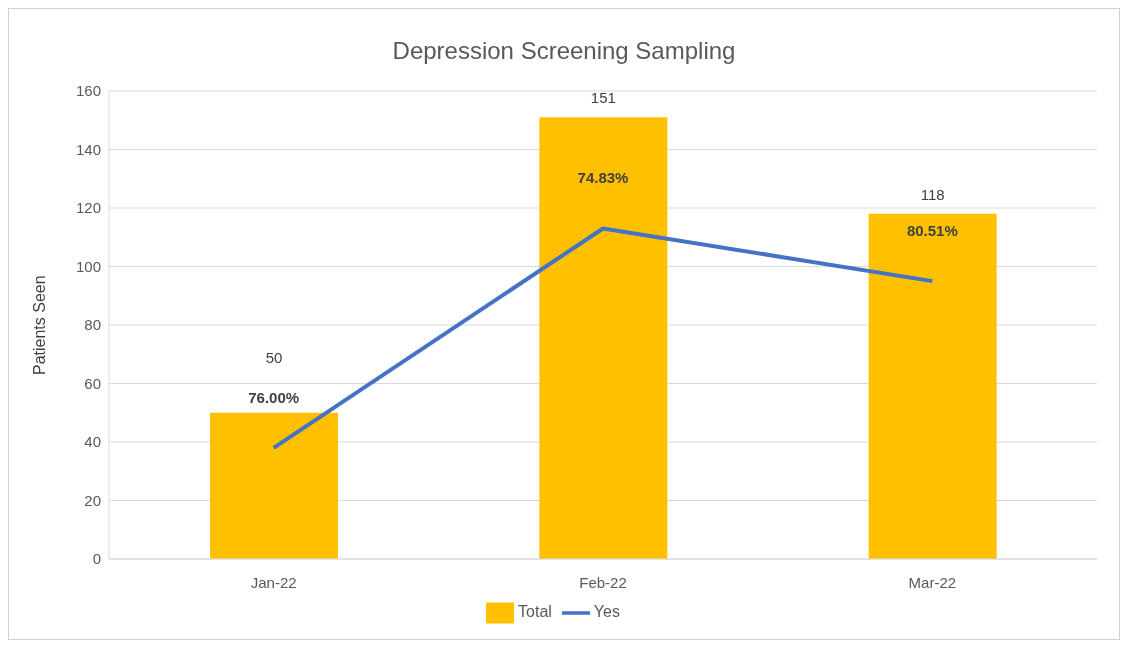 The image size is (1130, 649). What do you see at coordinates (932, 194) in the screenshot?
I see `data-label: 118` at bounding box center [932, 194].